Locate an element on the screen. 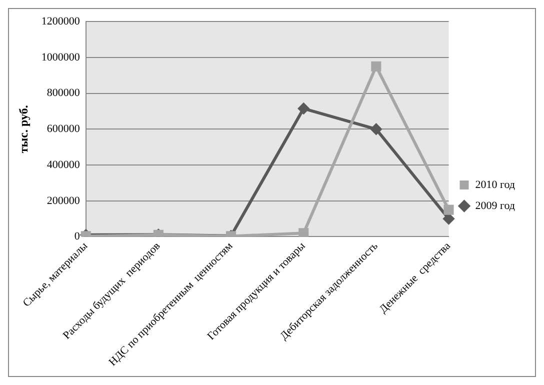  legend-label: 2009 год is located at coordinates (495, 206).